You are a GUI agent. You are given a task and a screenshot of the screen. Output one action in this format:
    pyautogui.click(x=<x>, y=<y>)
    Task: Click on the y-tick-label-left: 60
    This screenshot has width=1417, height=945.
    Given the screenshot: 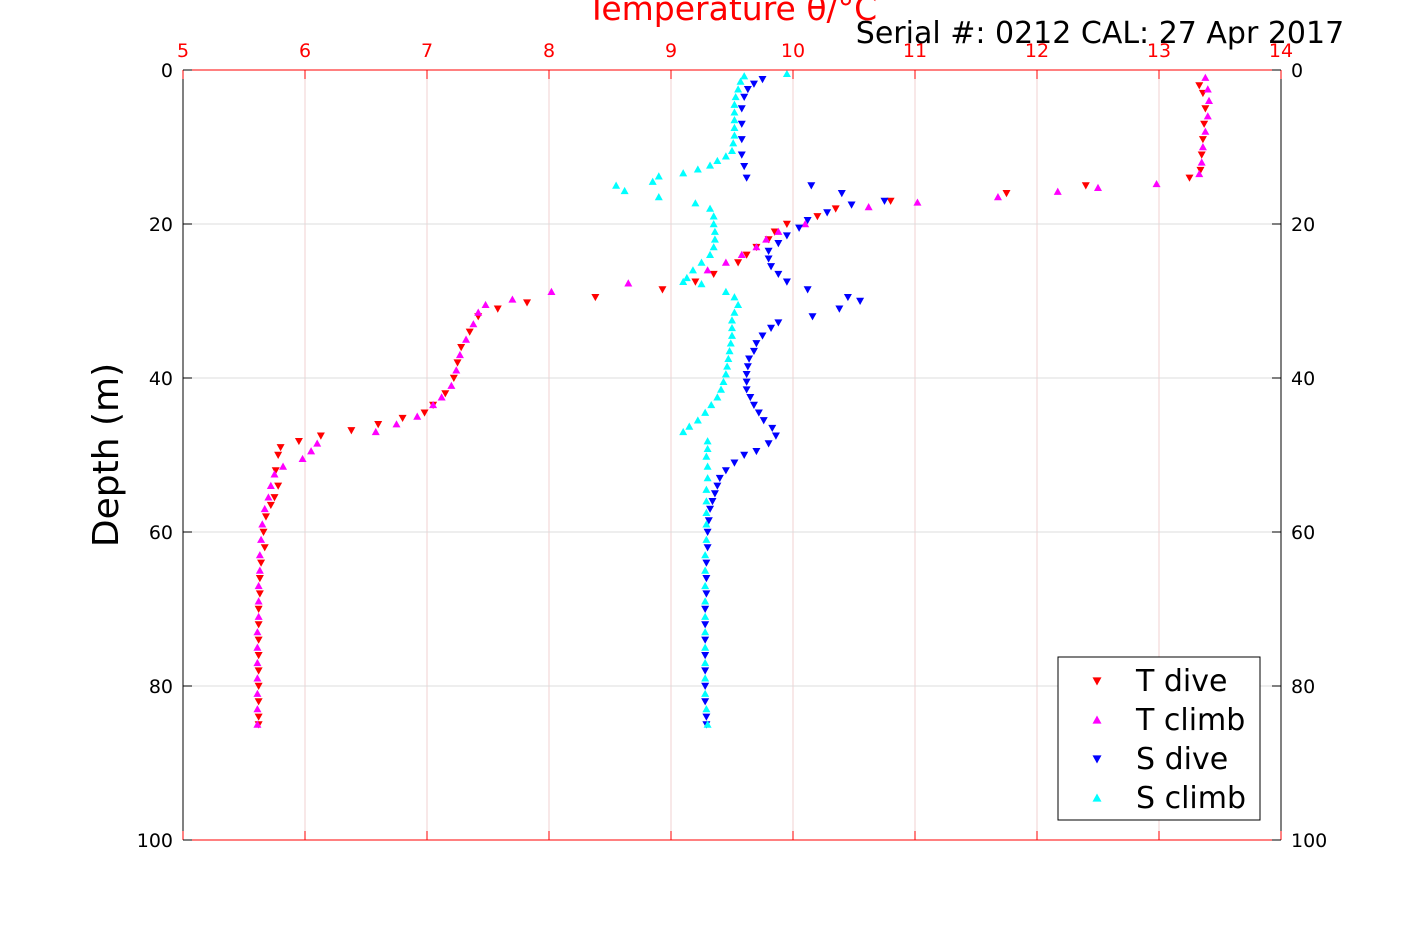 What is the action you would take?
    pyautogui.click(x=161, y=533)
    